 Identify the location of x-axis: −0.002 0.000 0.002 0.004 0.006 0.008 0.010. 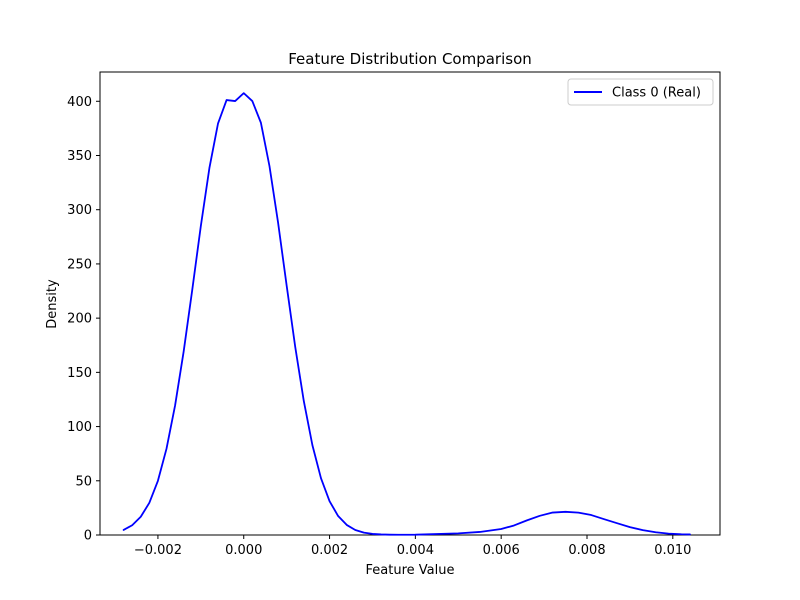
(412, 546).